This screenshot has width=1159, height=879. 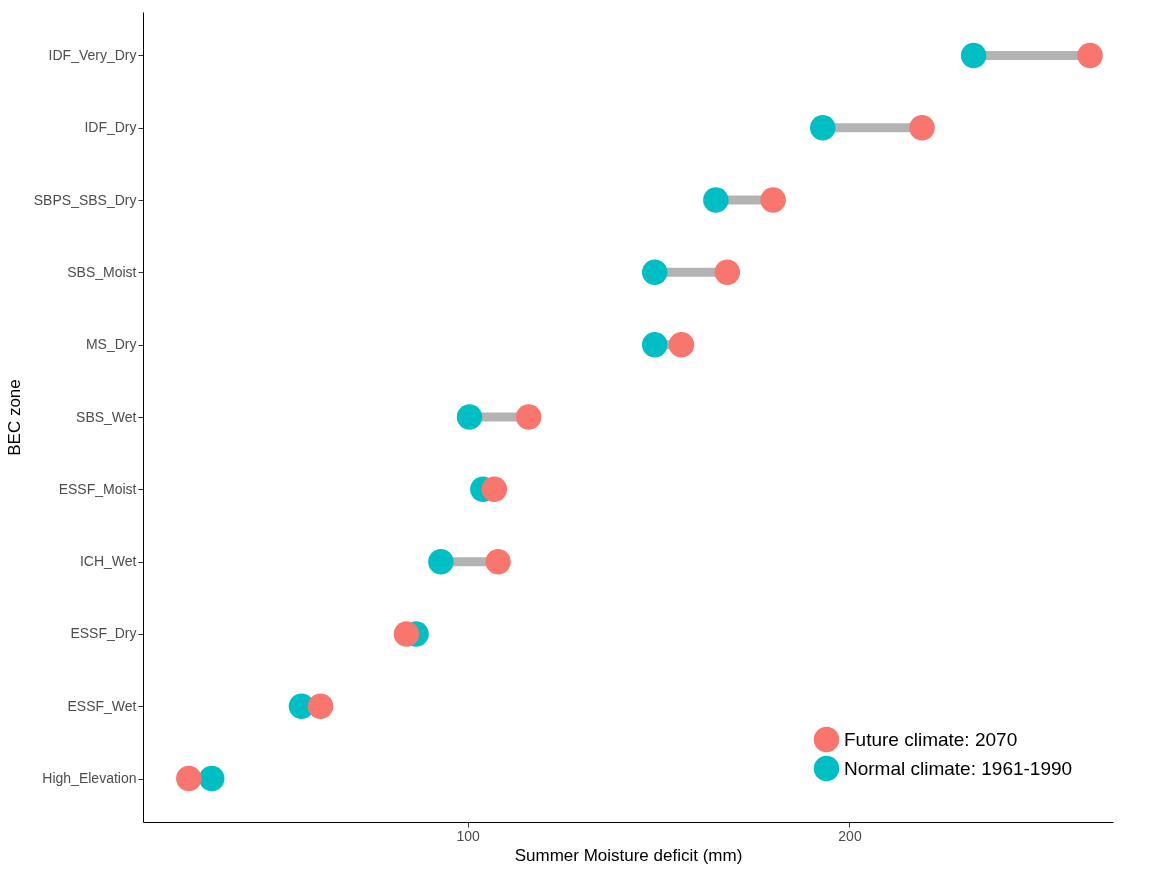 What do you see at coordinates (103, 633) in the screenshot?
I see `y-tick-label: ESSF_Dry` at bounding box center [103, 633].